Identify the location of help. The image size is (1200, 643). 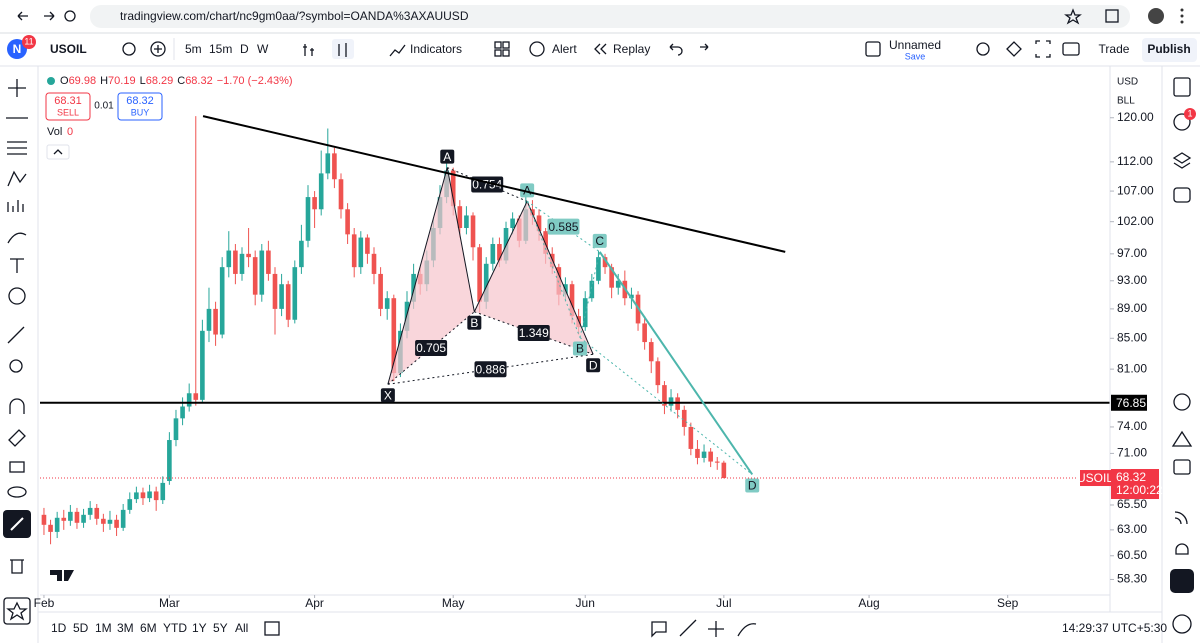
(1182, 624).